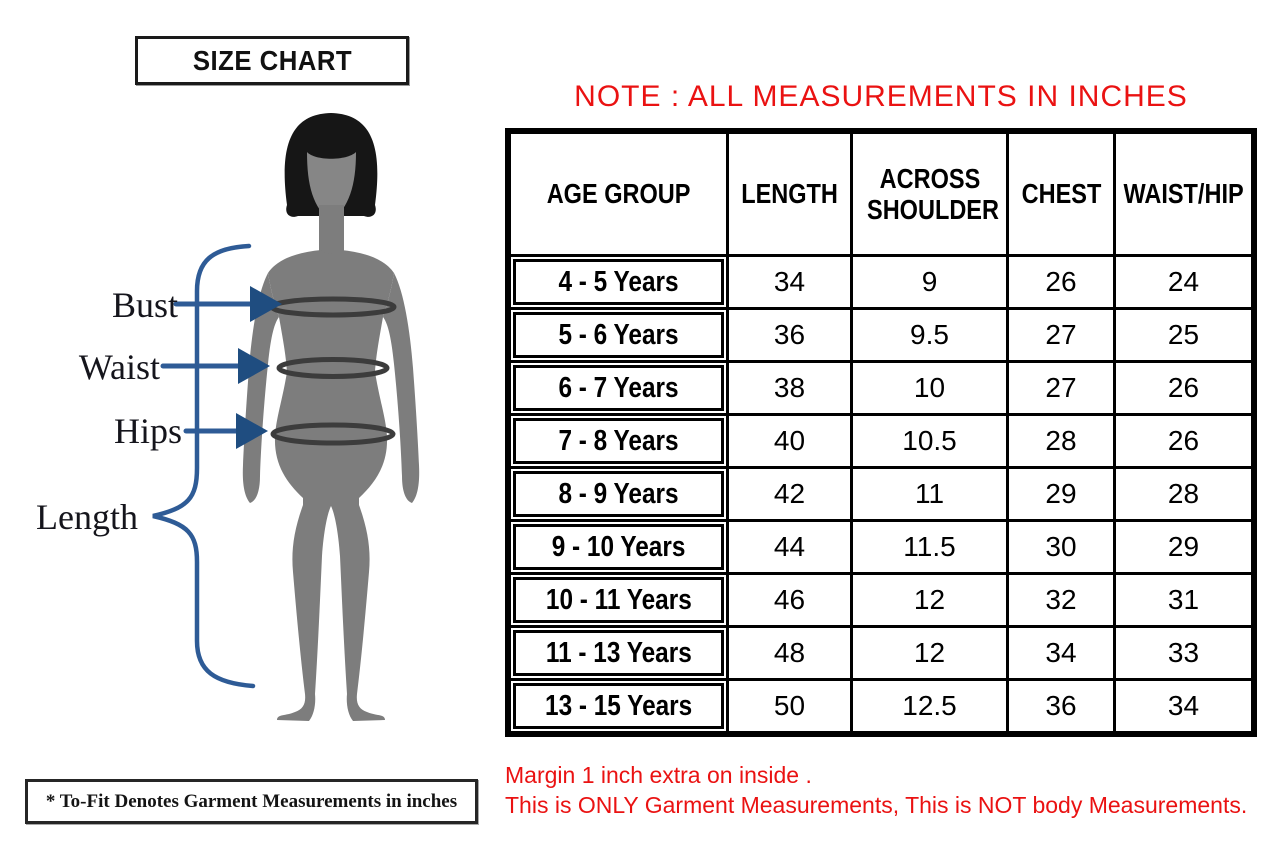  What do you see at coordinates (1183, 653) in the screenshot?
I see `measurement-value-cell: 33` at bounding box center [1183, 653].